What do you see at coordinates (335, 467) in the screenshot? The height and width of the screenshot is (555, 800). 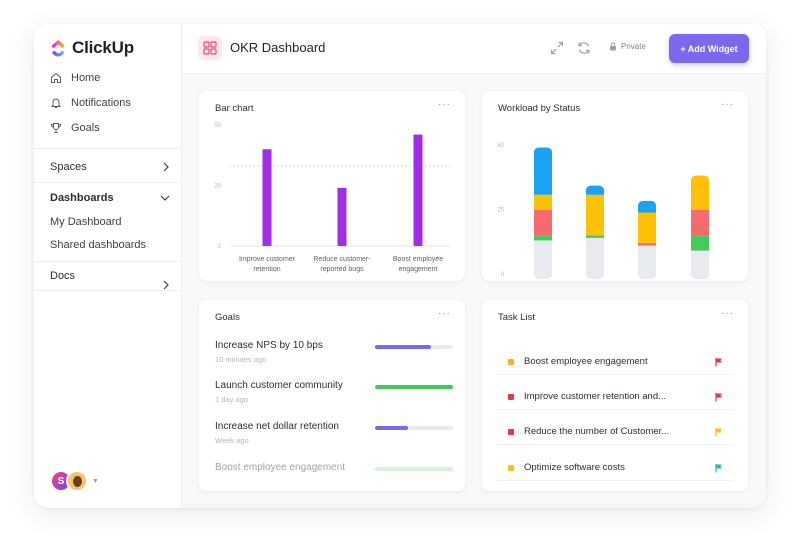 I see `goal-item: Boost employee engagement` at bounding box center [335, 467].